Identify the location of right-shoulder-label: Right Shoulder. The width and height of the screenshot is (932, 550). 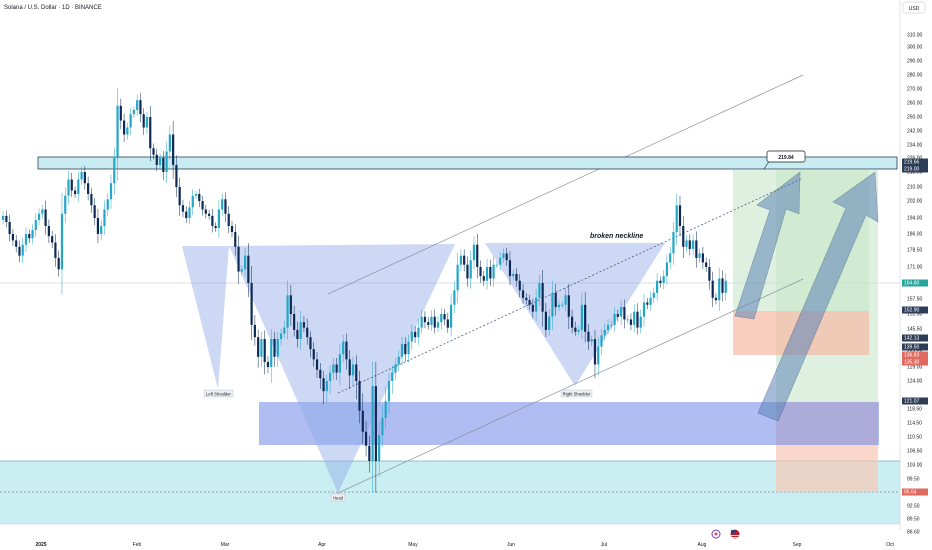
(577, 393).